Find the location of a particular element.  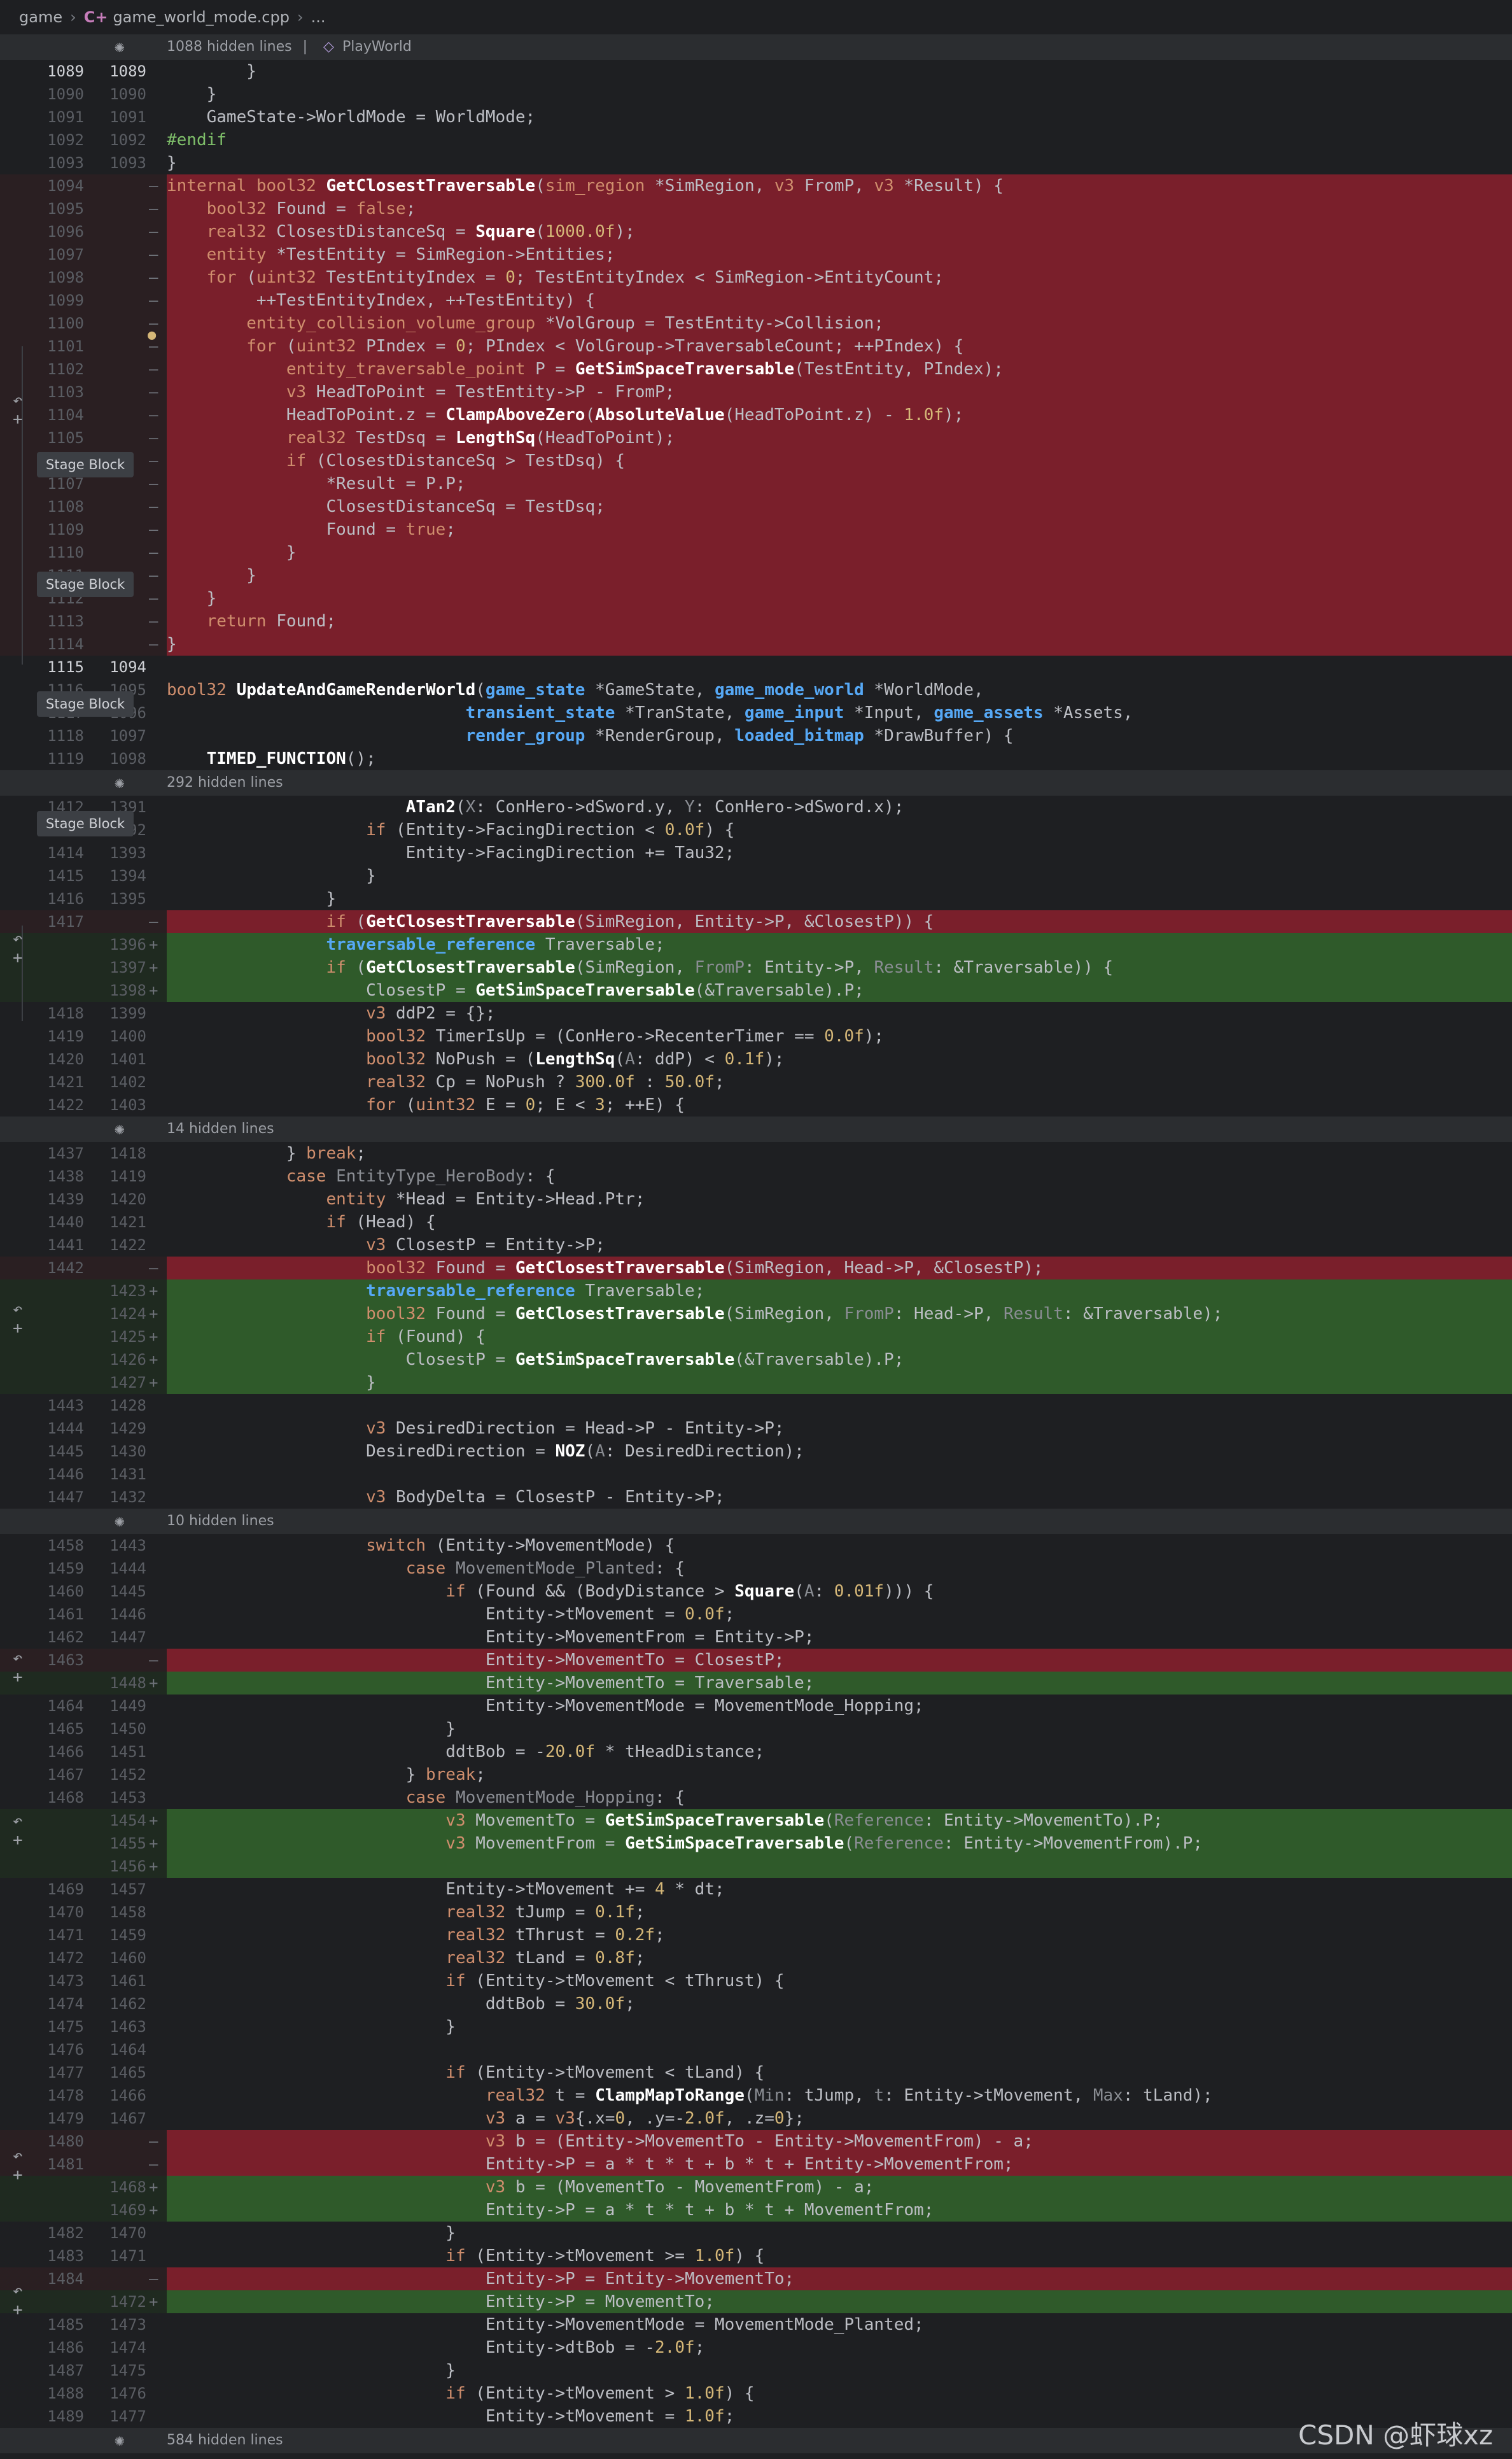

code-text: case EntityType_HeroBody: { is located at coordinates (421, 1176).